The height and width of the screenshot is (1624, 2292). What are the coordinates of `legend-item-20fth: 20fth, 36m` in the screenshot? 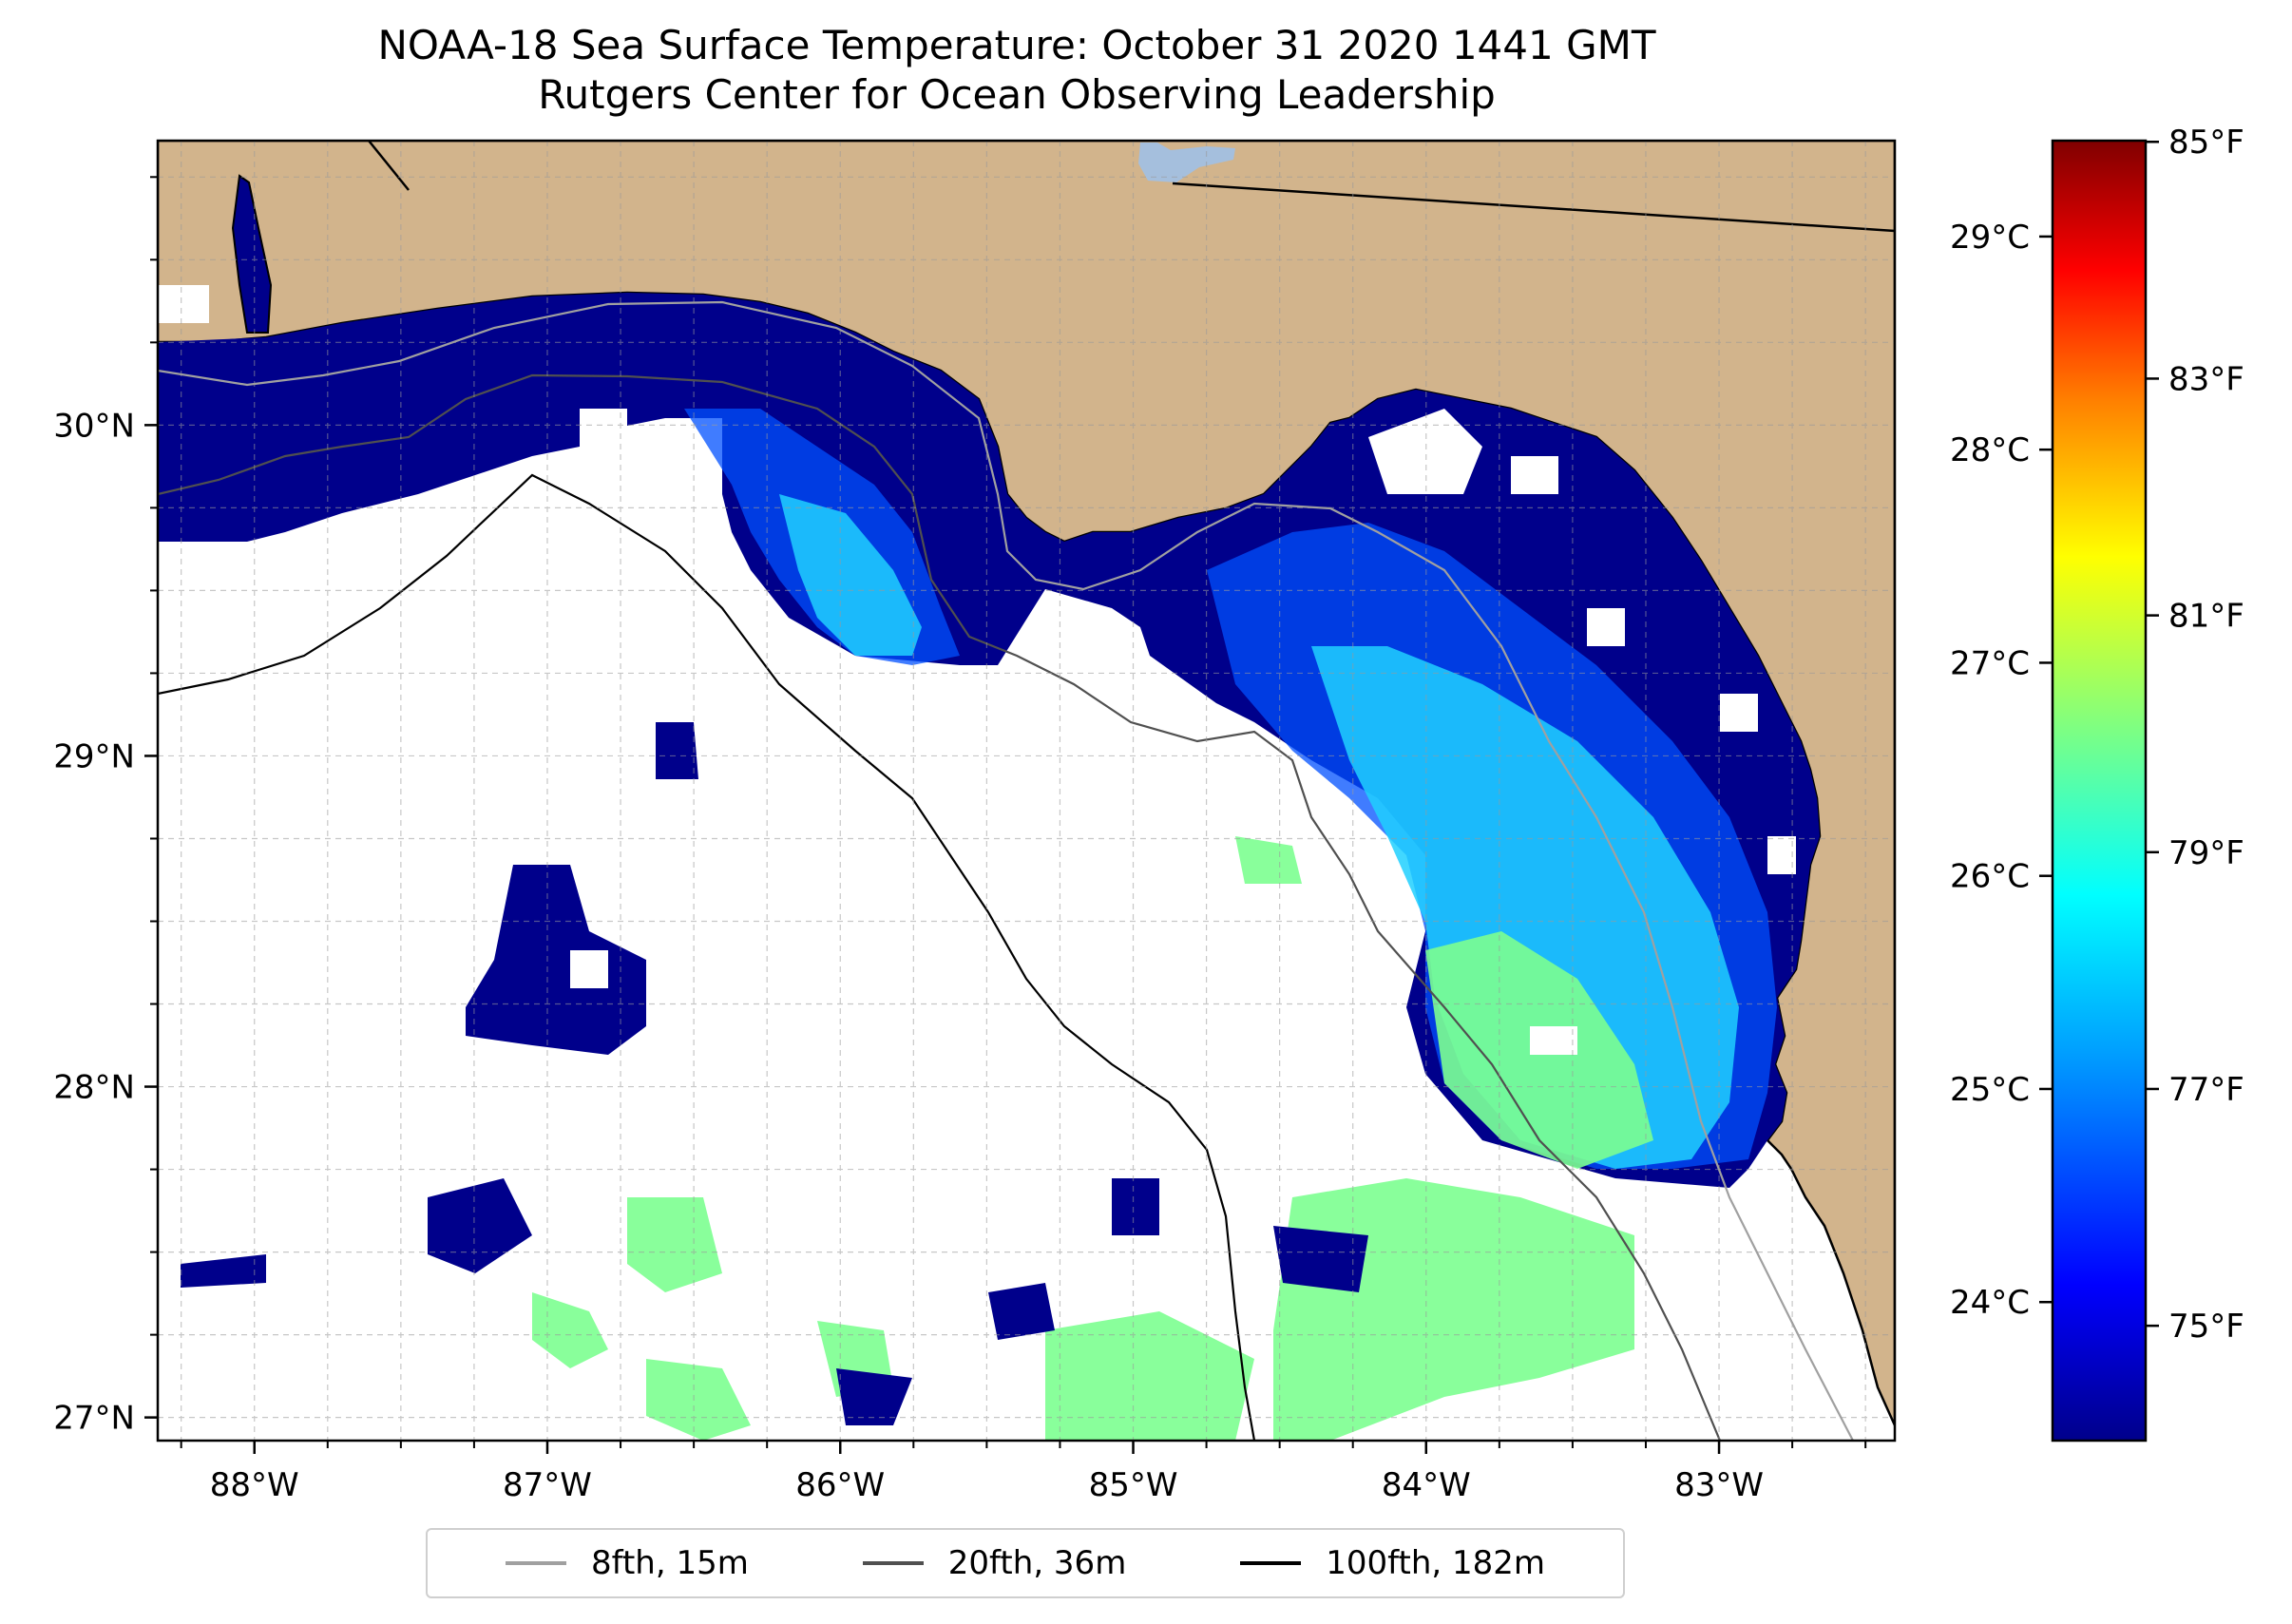 It's located at (994, 1563).